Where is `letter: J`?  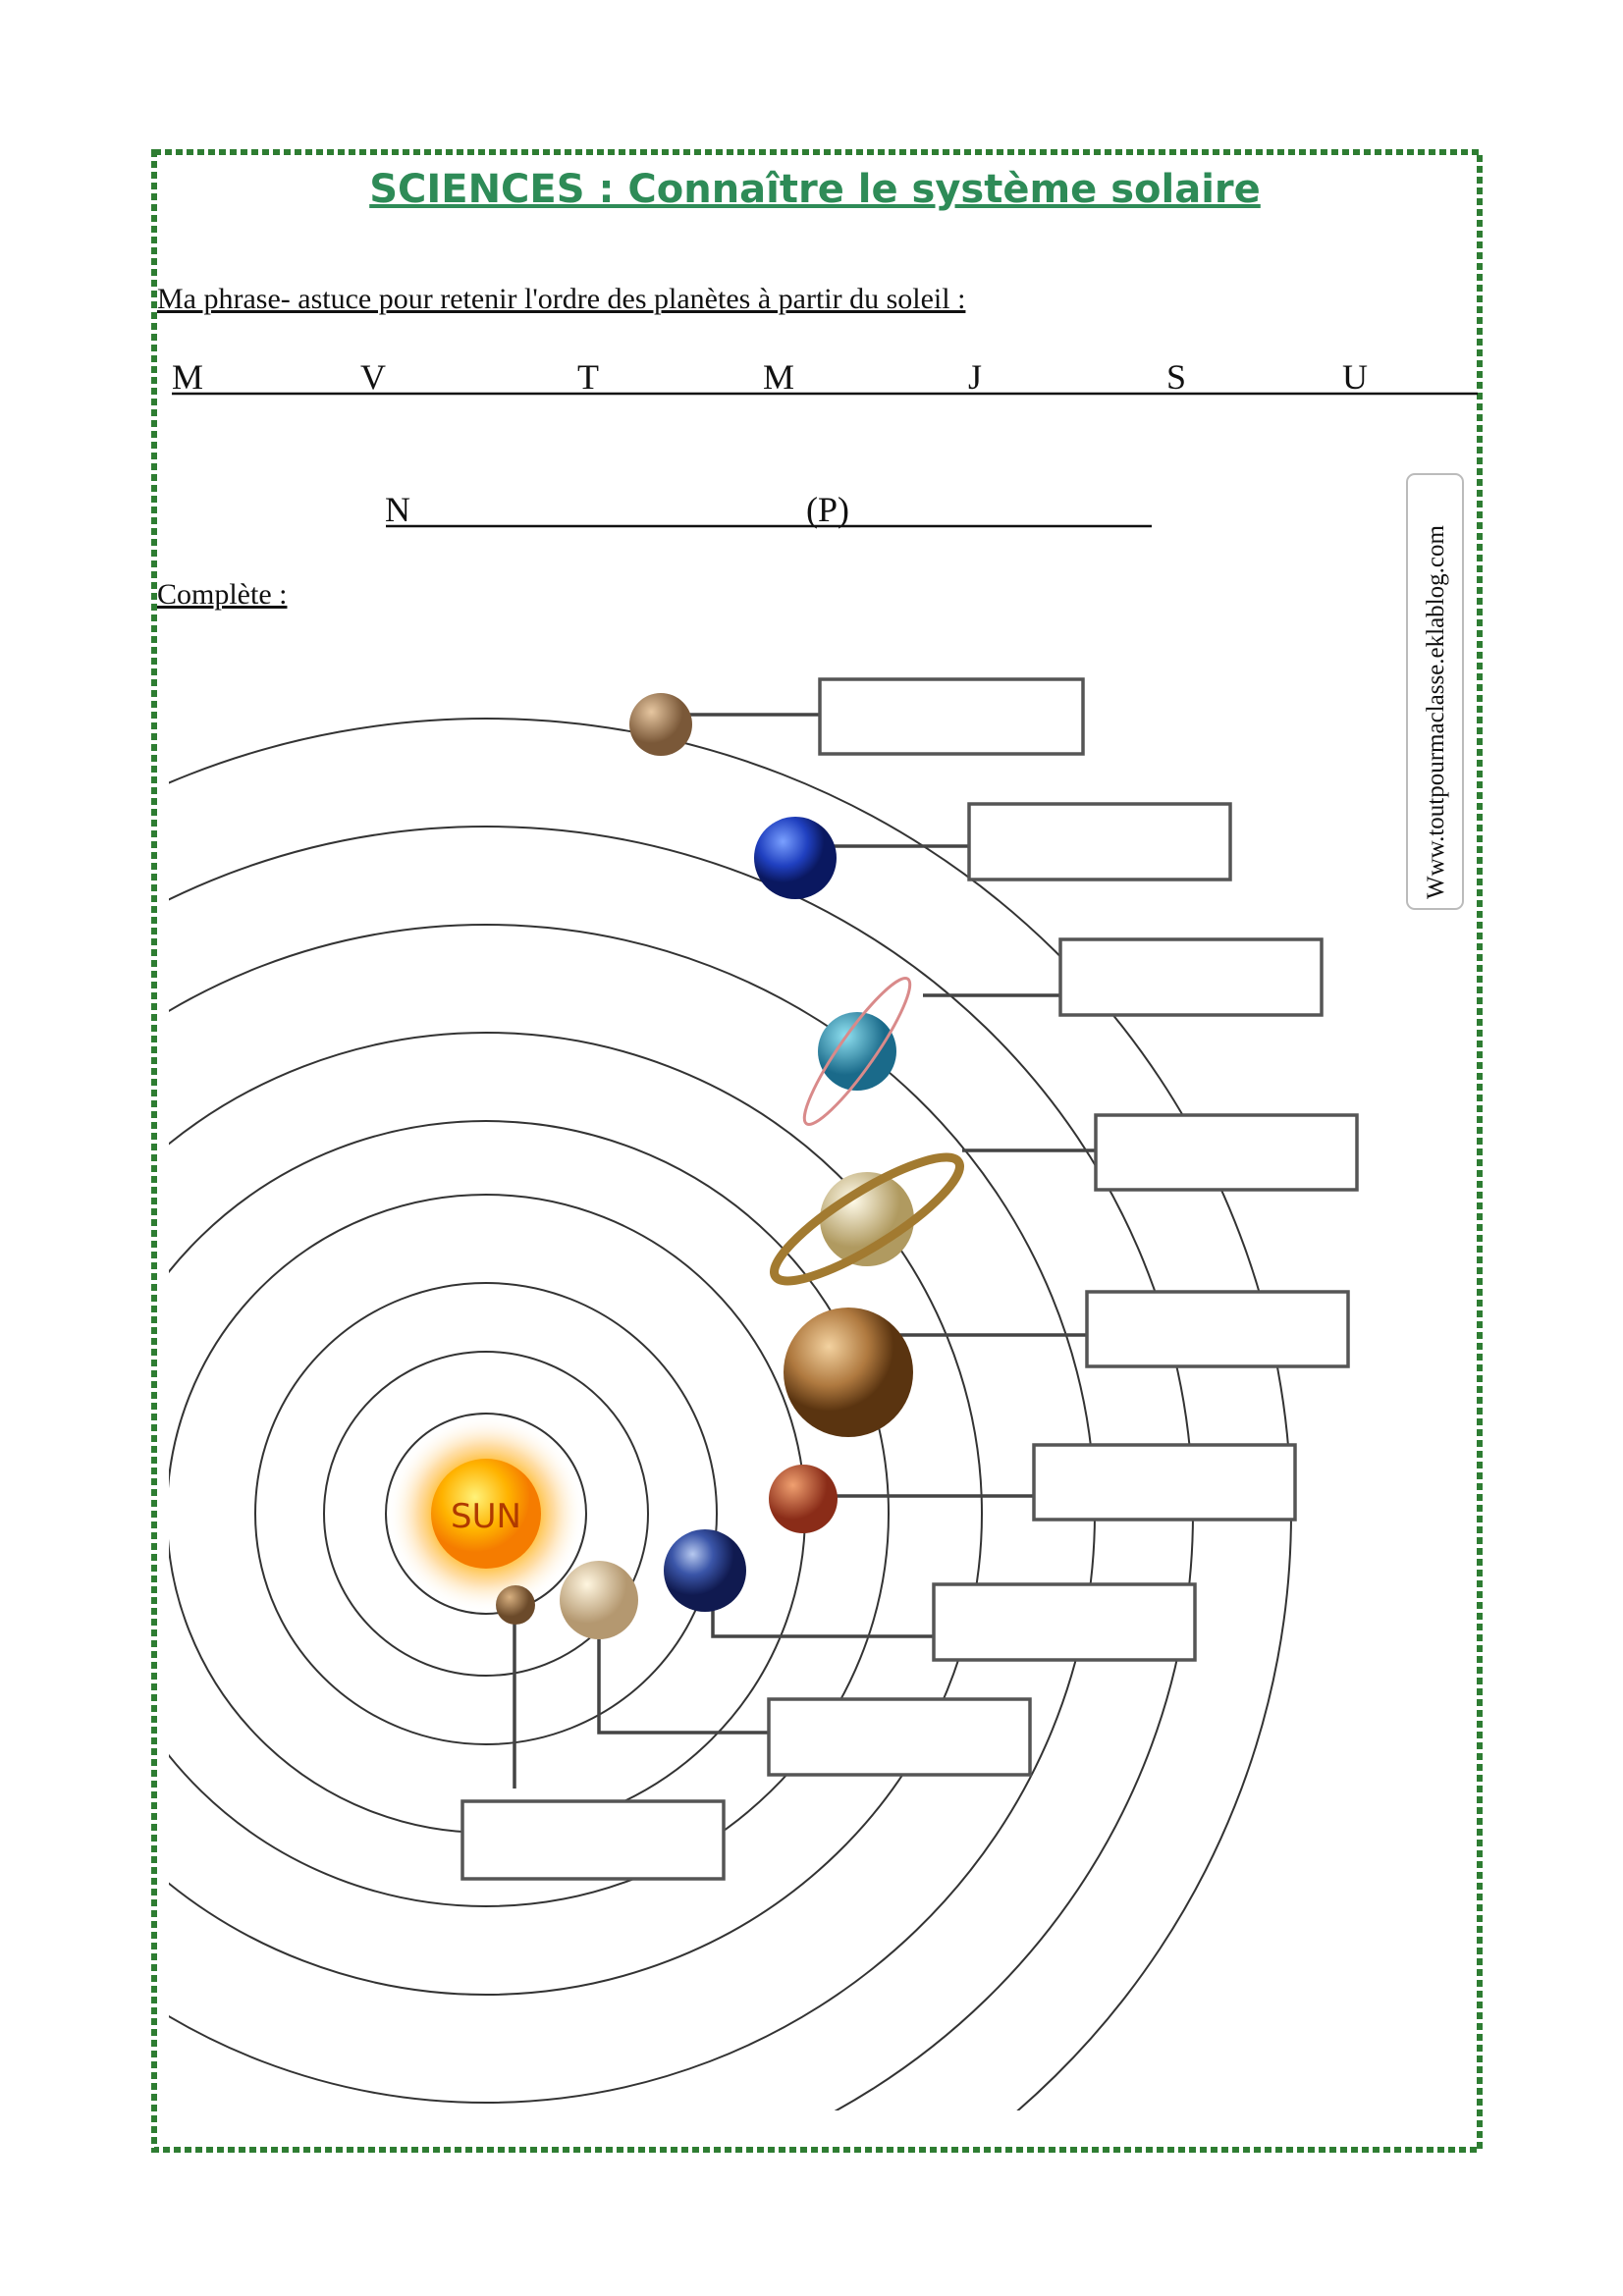 letter: J is located at coordinates (975, 377).